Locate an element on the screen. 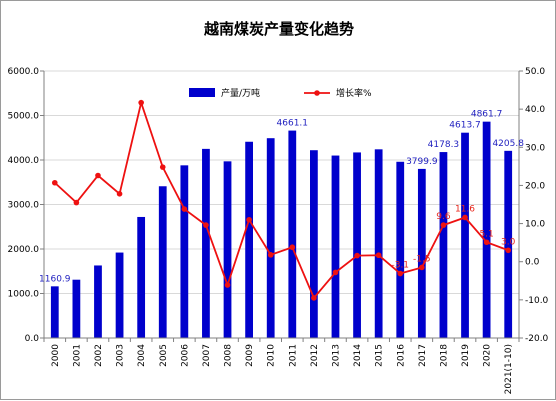  x-tick-label: 2007 is located at coordinates (207, 355).